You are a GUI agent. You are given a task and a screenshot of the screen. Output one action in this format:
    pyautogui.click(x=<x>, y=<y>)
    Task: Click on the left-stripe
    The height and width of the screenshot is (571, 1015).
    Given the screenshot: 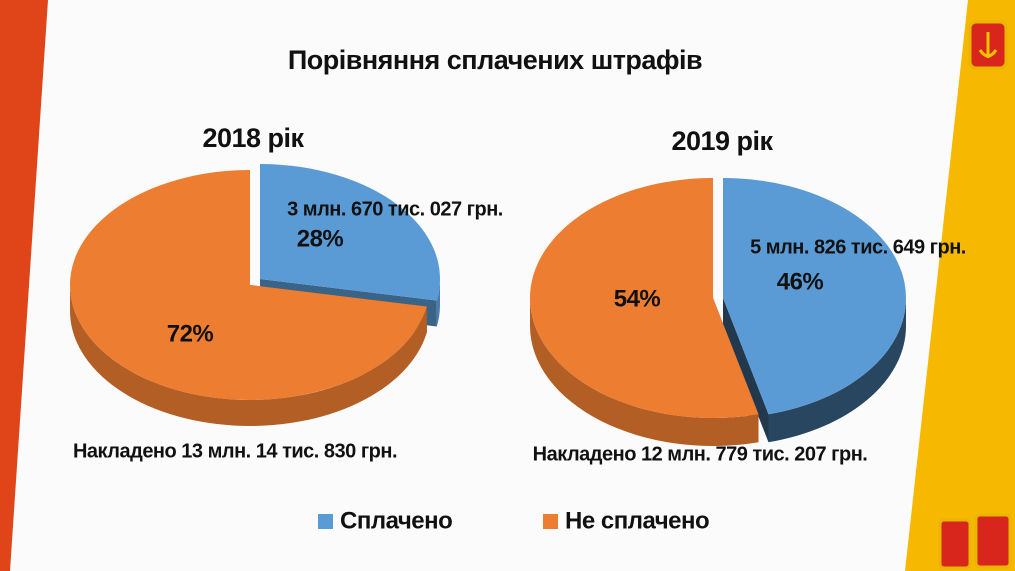 What is the action you would take?
    pyautogui.click(x=24, y=285)
    